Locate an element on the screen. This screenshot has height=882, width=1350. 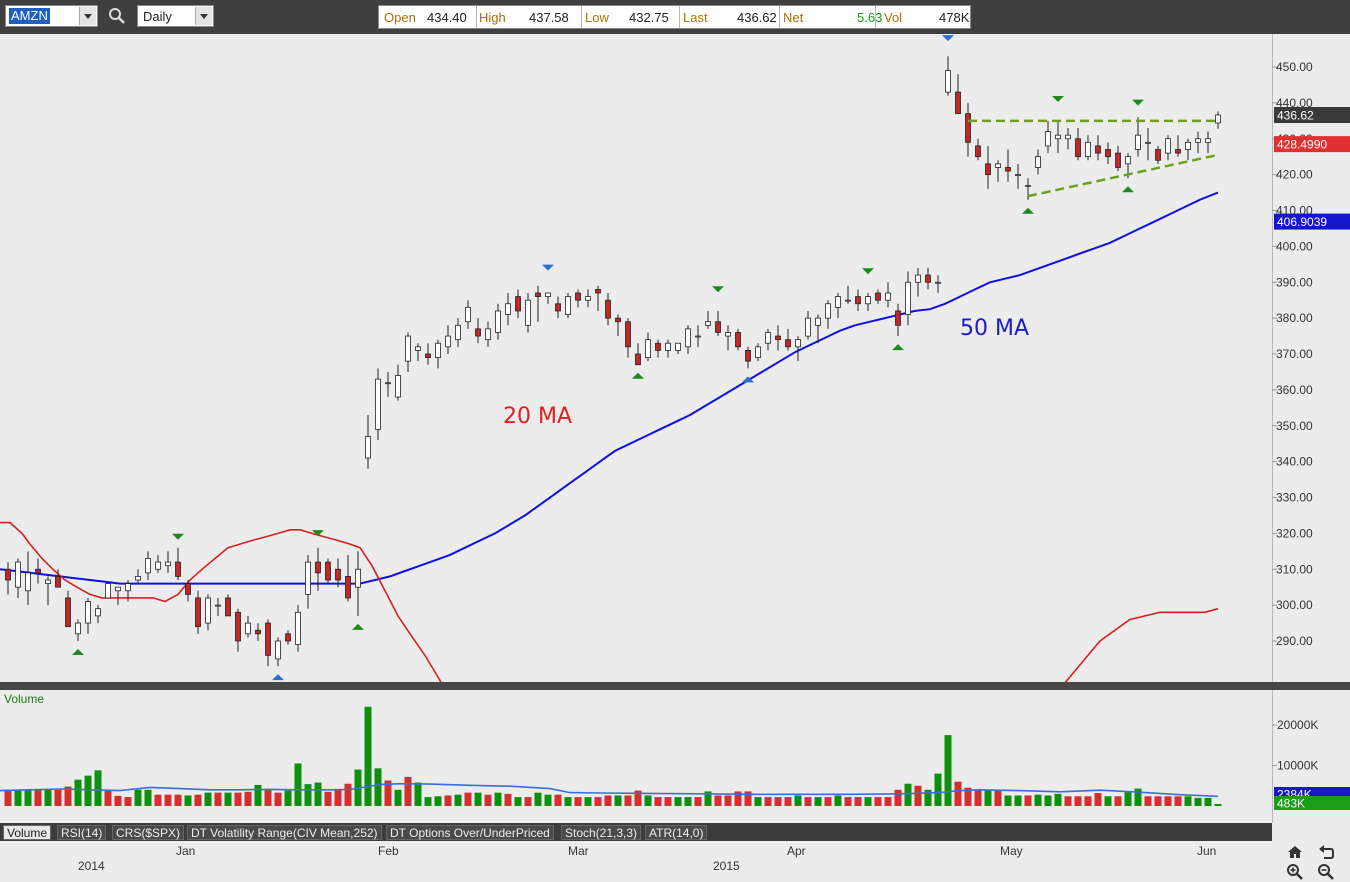
price-tag-label: 436.62 is located at coordinates (1295, 116).